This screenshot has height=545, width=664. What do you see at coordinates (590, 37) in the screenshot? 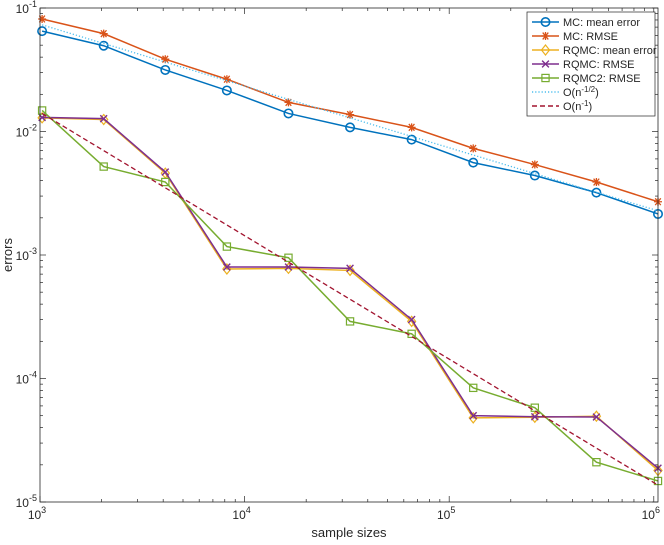
I see `legend-label: MC: RMSE` at bounding box center [590, 37].